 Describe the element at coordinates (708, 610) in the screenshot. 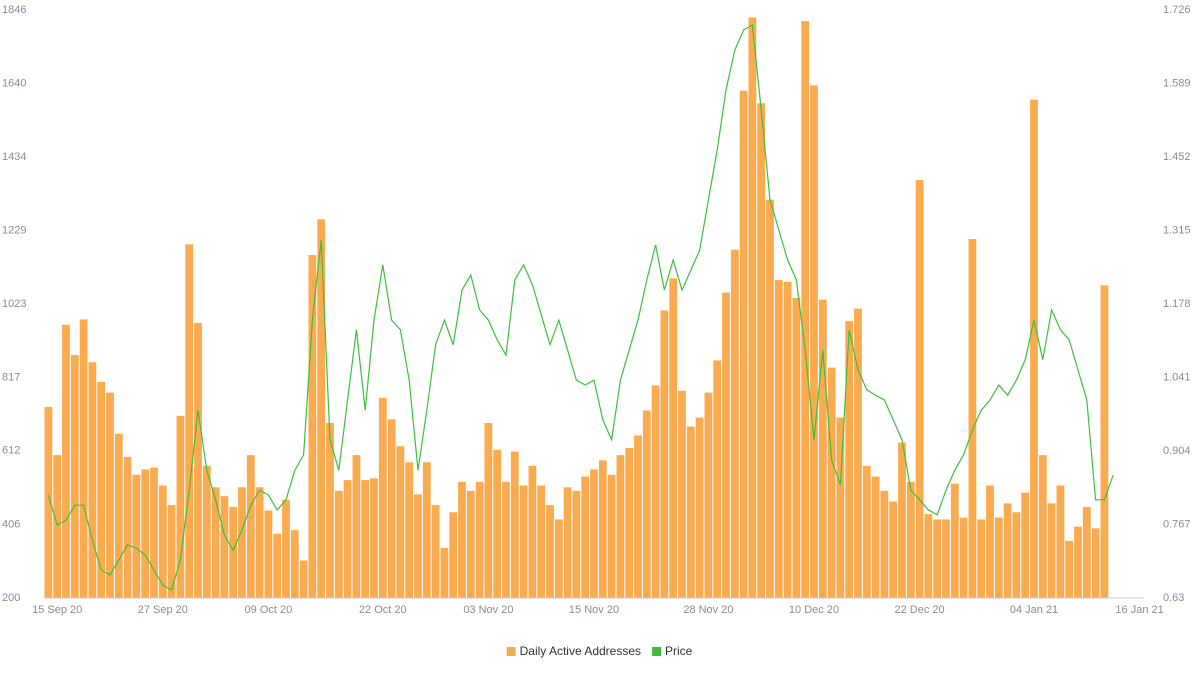

I see `x-tick-label: 28 Nov 20` at that location.